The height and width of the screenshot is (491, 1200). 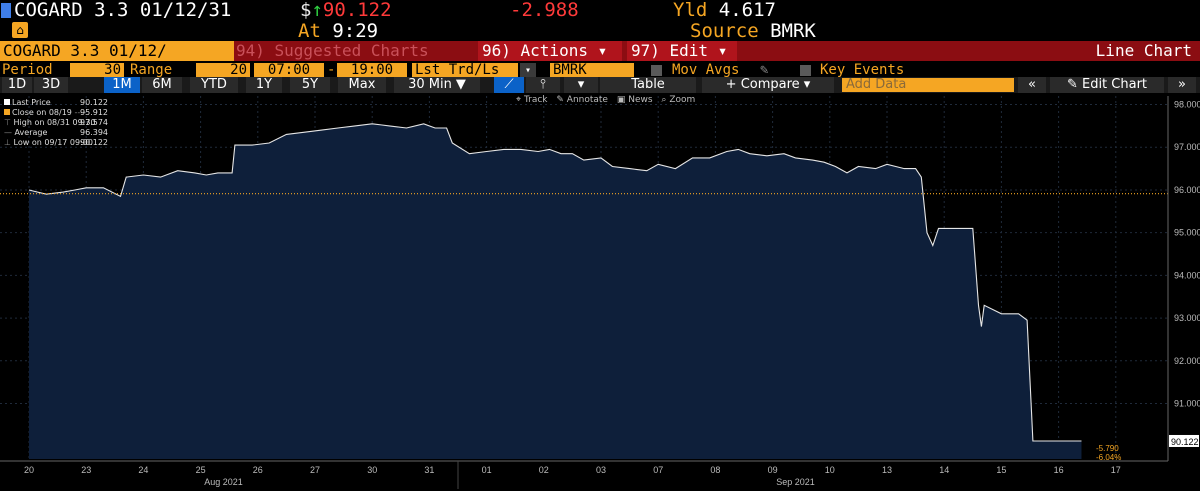 What do you see at coordinates (362, 85) in the screenshot?
I see `tab-max: Max` at bounding box center [362, 85].